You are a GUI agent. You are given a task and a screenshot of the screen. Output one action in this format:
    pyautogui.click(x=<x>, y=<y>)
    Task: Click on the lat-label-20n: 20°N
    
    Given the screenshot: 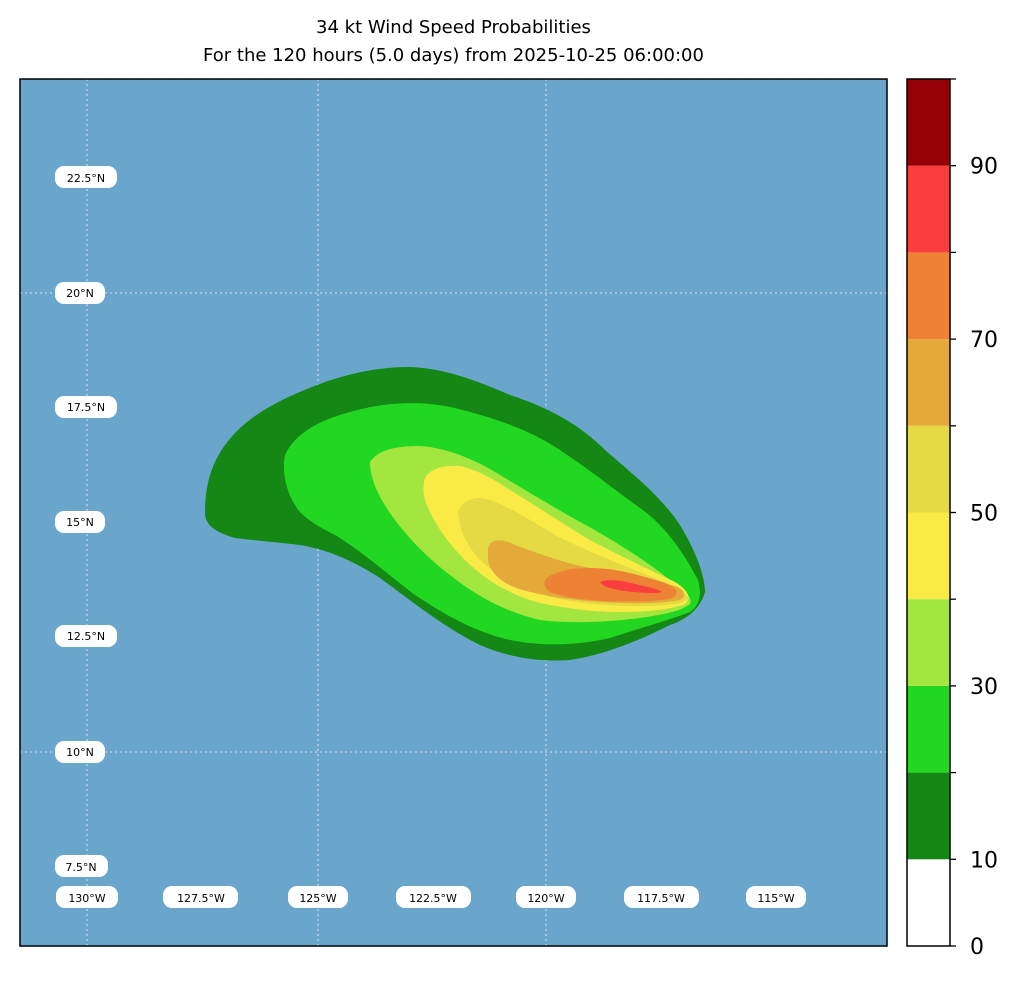 What is the action you would take?
    pyautogui.click(x=80, y=293)
    